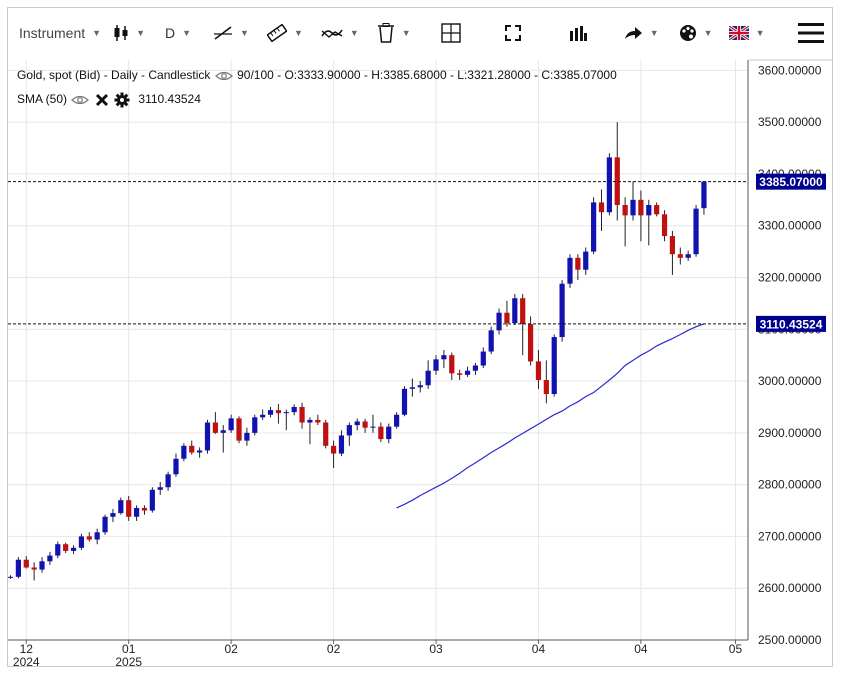 This screenshot has height=677, width=847. What do you see at coordinates (231, 33) in the screenshot?
I see `draw-line-tool: ▼` at bounding box center [231, 33].